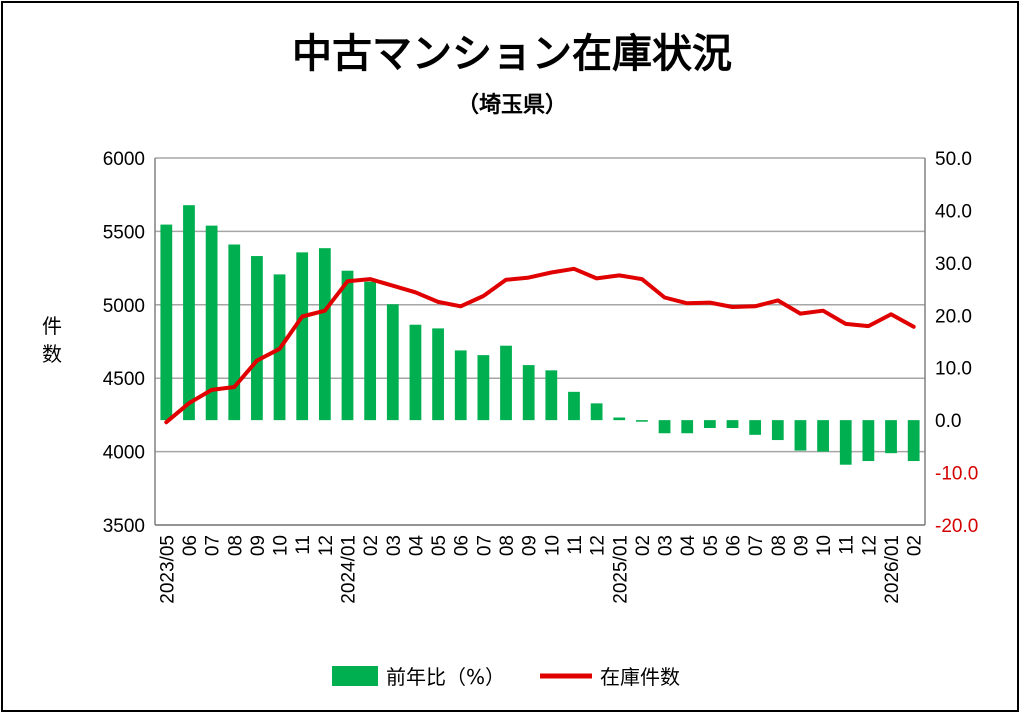 Image resolution: width=1024 pixels, height=717 pixels. What do you see at coordinates (445, 677) in the screenshot?
I see `legend-bar-label: 前年比（%）` at bounding box center [445, 677].